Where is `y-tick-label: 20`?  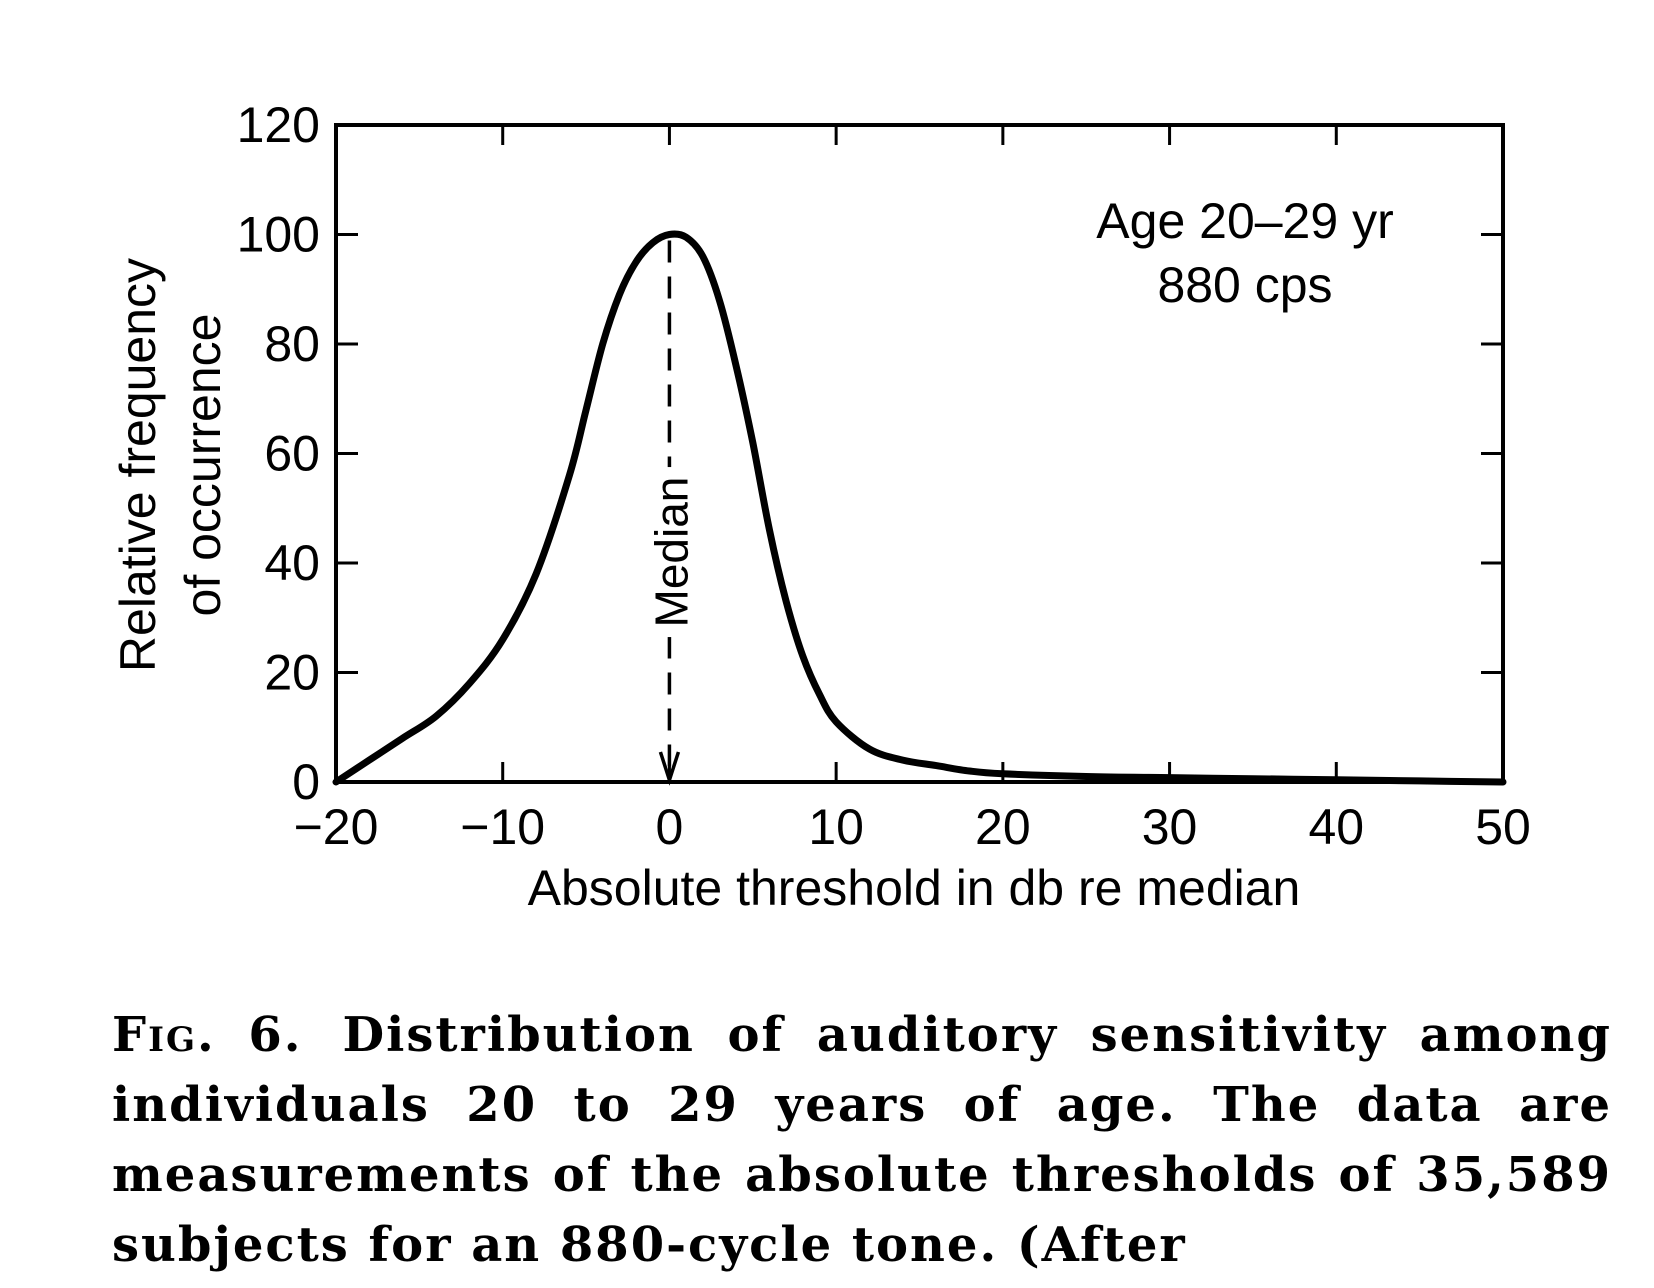 y-tick-label: 20 is located at coordinates (292, 673).